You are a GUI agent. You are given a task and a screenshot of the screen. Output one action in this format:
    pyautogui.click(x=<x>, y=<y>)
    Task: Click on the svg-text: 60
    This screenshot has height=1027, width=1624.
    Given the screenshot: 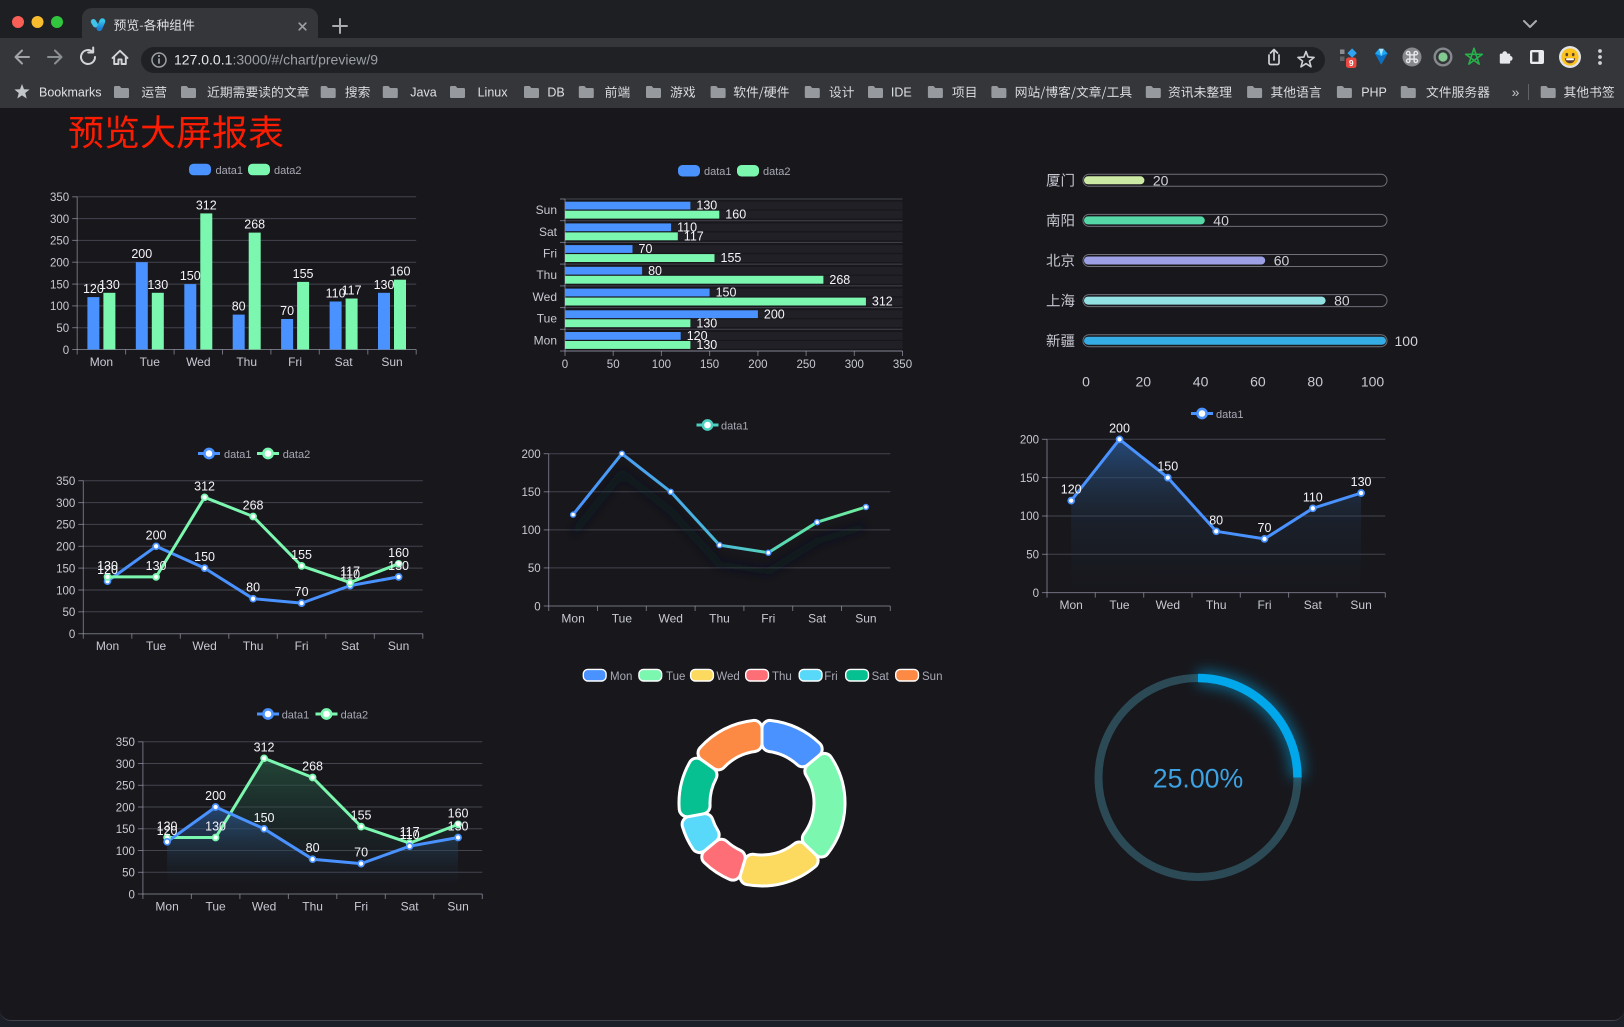 What is the action you would take?
    pyautogui.click(x=1258, y=382)
    